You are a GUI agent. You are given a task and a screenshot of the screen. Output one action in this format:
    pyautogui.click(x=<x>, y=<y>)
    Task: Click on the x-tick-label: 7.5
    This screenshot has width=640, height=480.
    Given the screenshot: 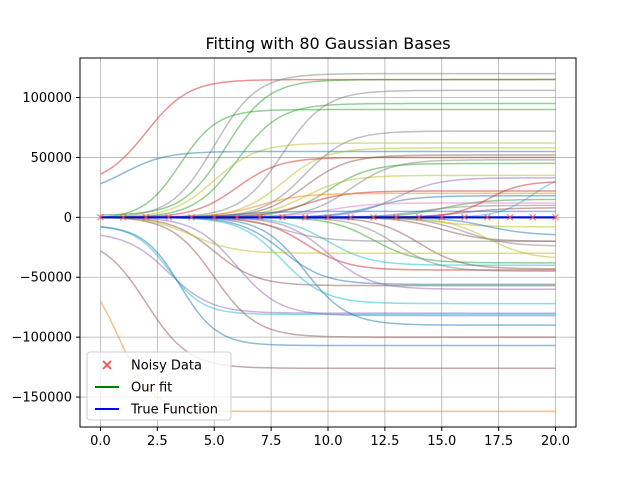 What is the action you would take?
    pyautogui.click(x=271, y=441)
    